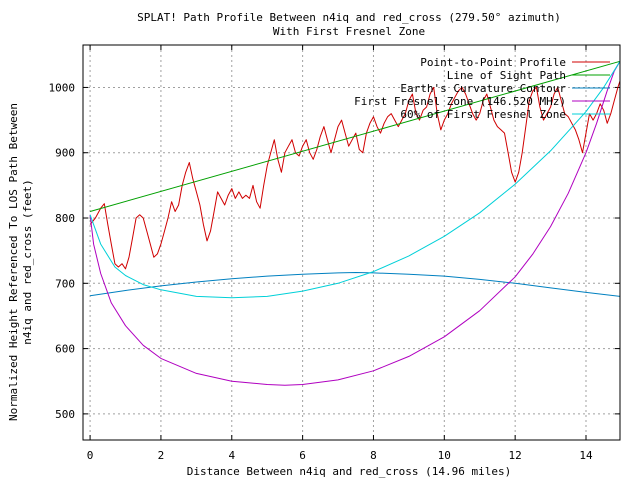 The height and width of the screenshot is (480, 640). Describe the element at coordinates (231, 455) in the screenshot. I see `x-tick-label: 4` at that location.